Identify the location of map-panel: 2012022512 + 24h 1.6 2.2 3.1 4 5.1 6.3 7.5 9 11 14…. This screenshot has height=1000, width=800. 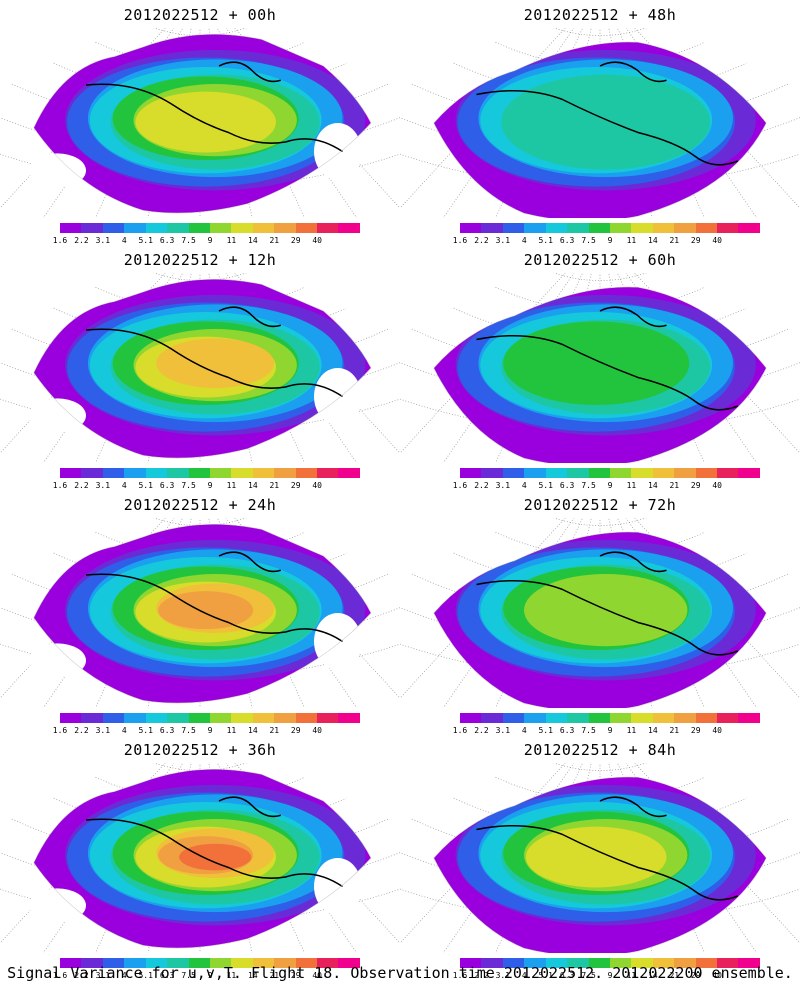
(200, 612).